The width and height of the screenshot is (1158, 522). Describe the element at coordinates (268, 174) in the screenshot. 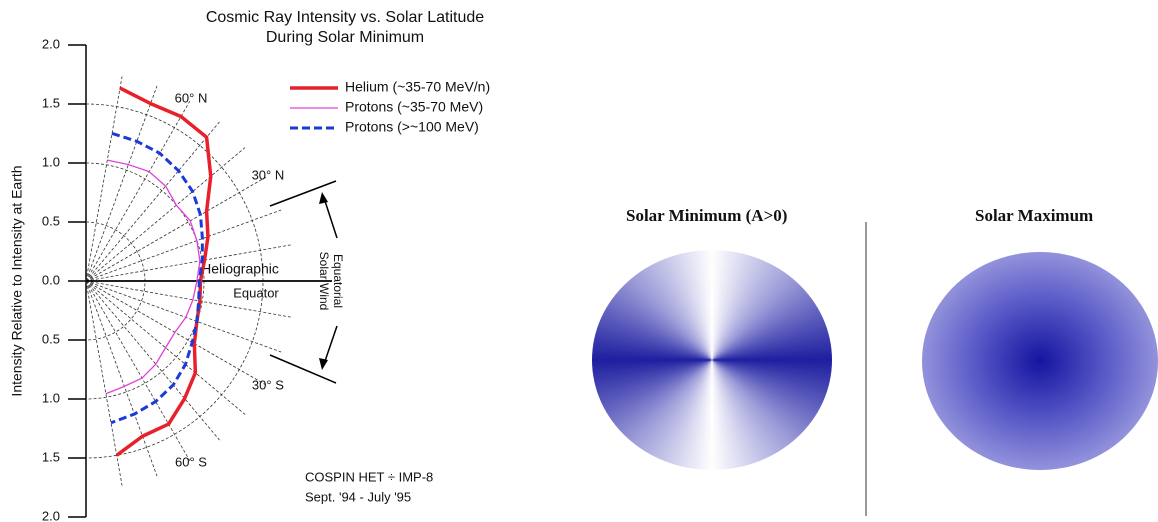

I see `latitude-label: 30° N` at that location.